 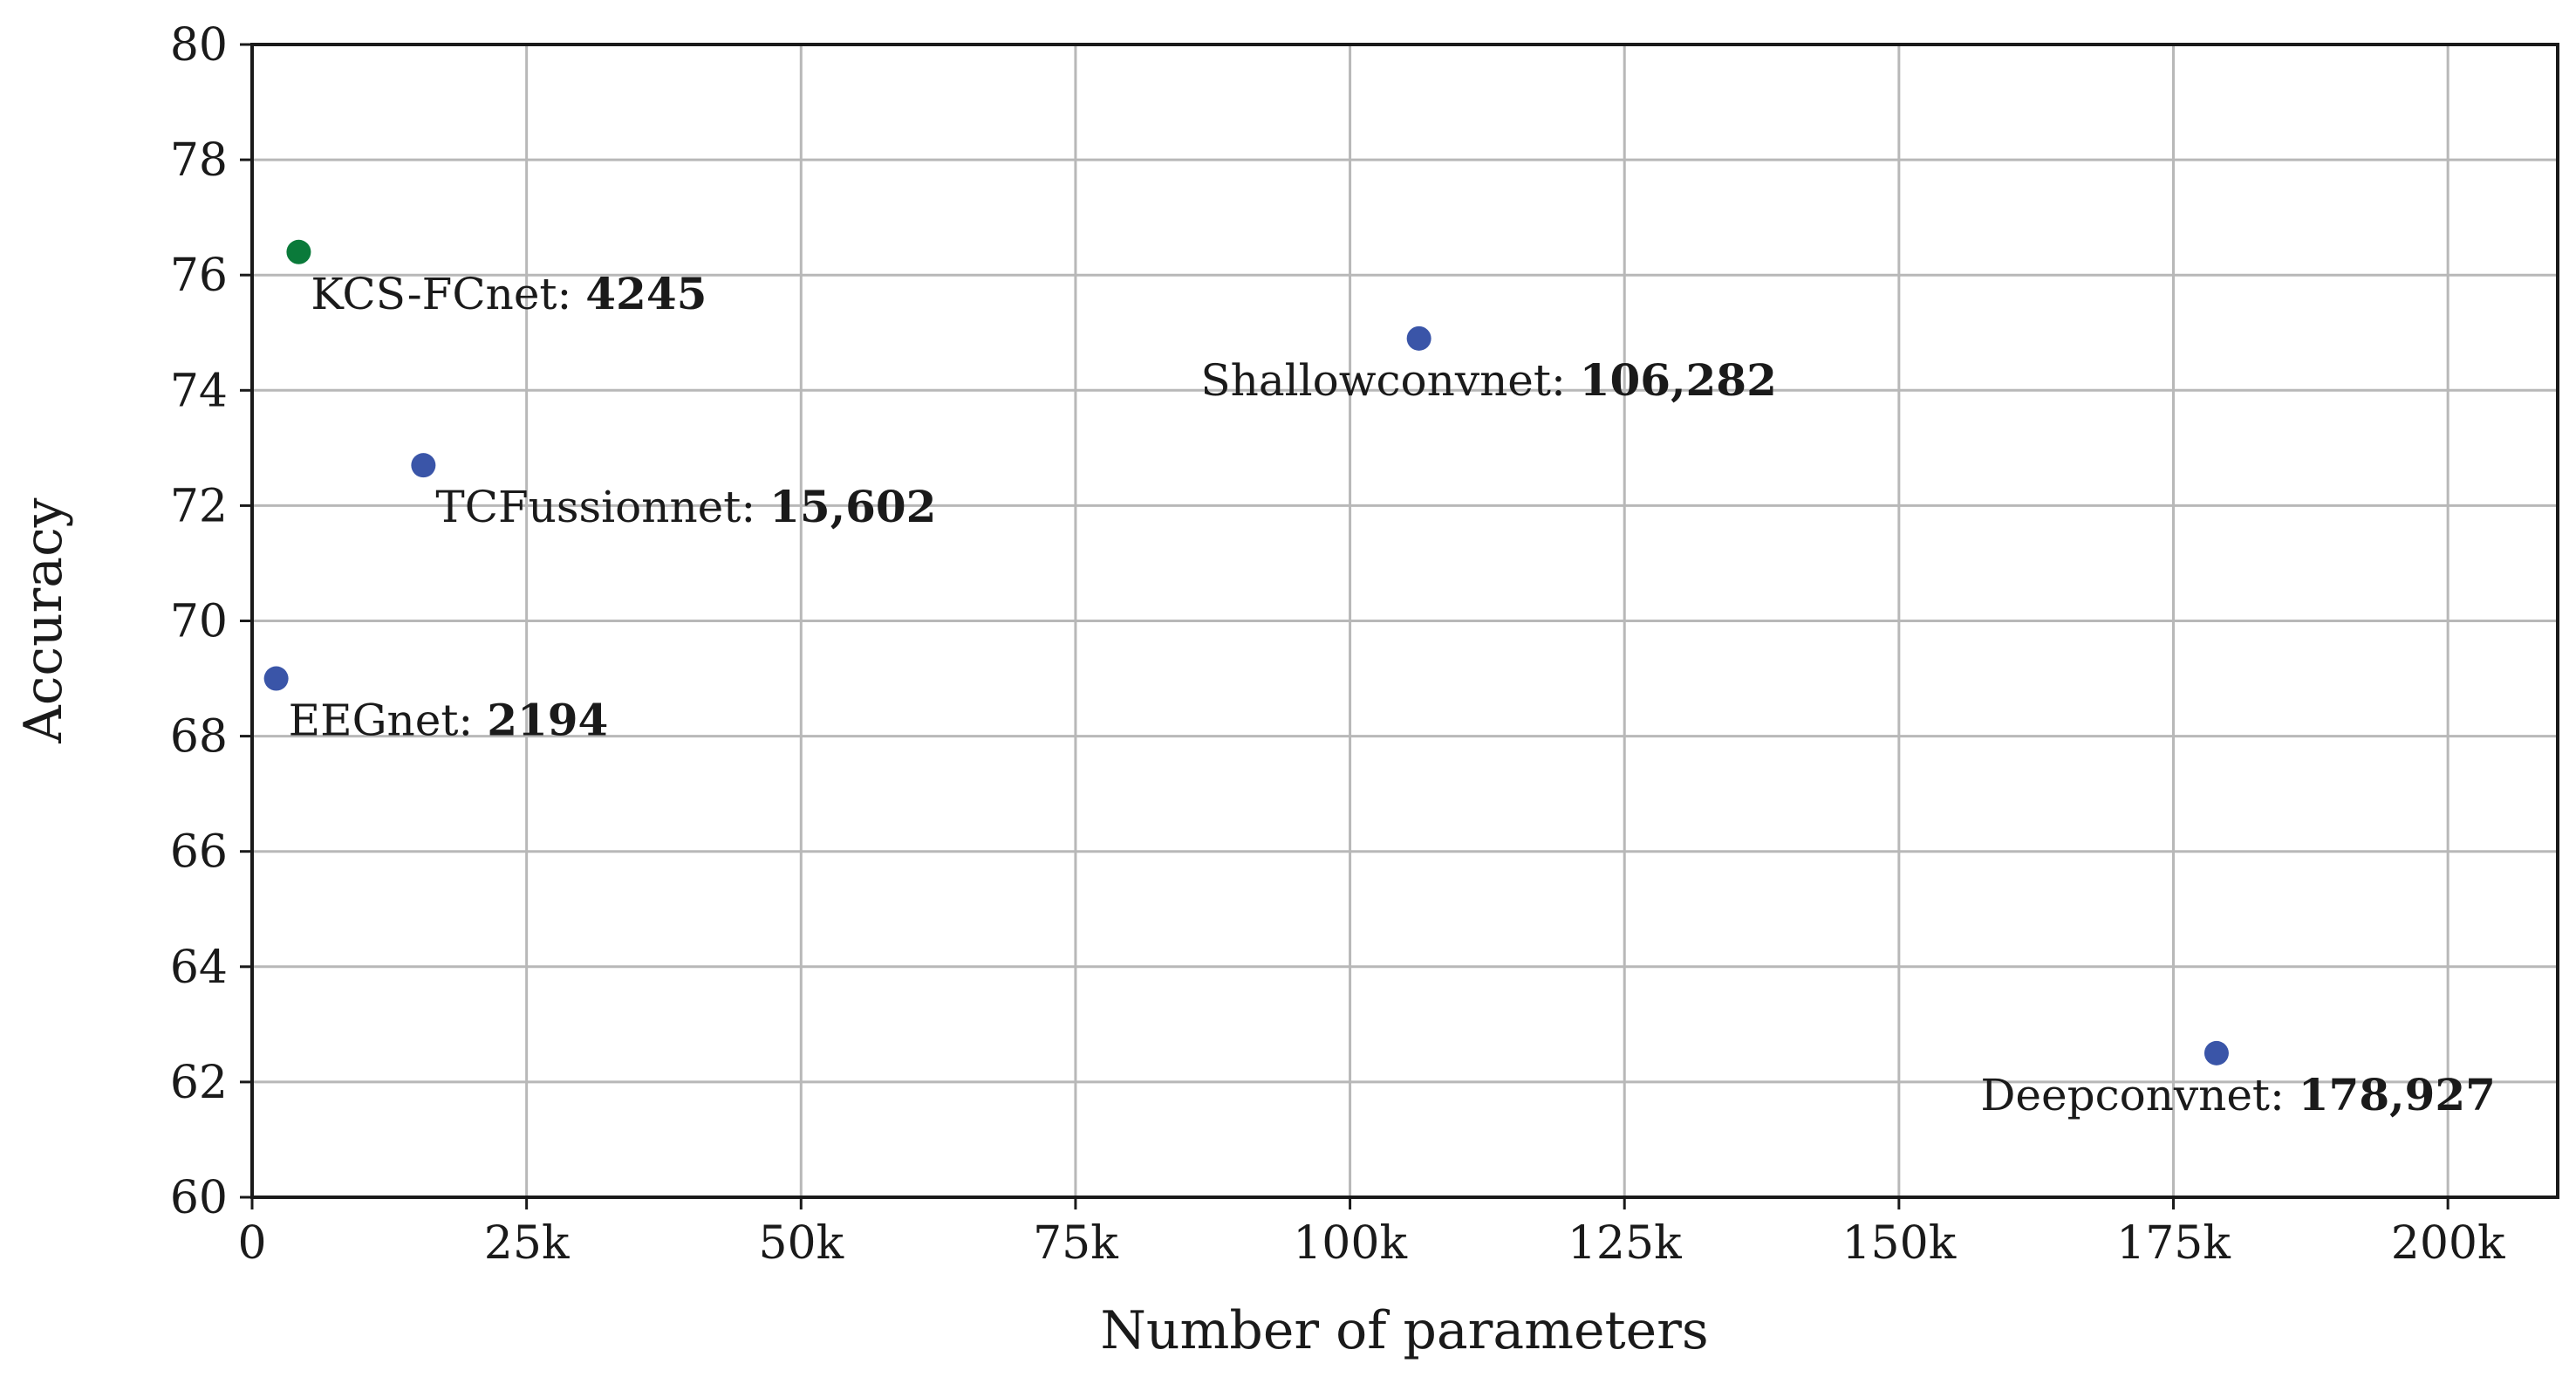 What do you see at coordinates (449, 720) in the screenshot?
I see `point-label: EEGnet: 2194` at bounding box center [449, 720].